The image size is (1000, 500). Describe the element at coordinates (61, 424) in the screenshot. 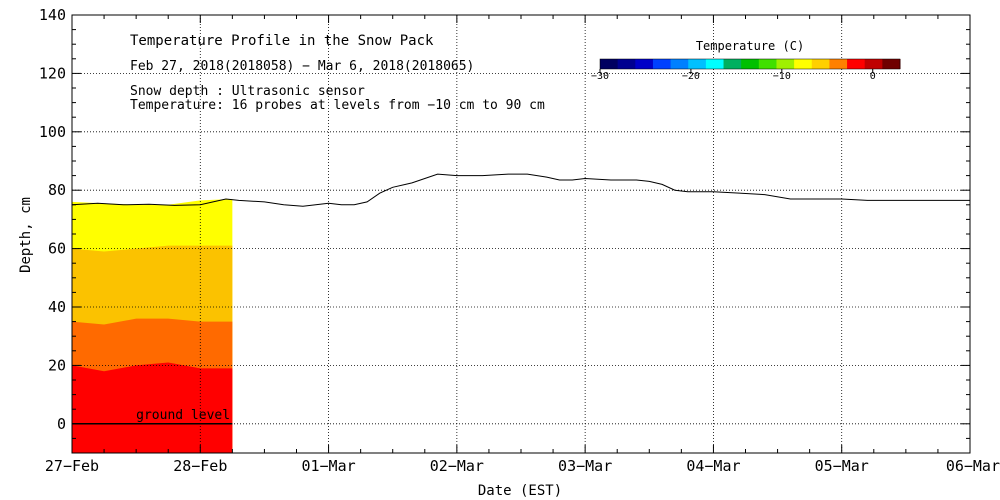

I see `y-tick-label: 0` at that location.